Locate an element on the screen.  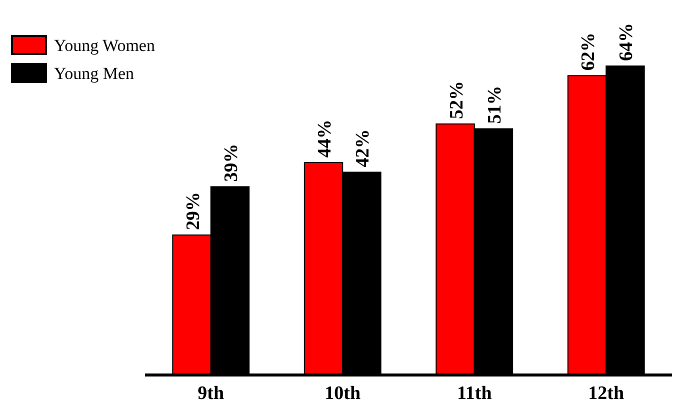
data-label: 44% is located at coordinates (325, 139).